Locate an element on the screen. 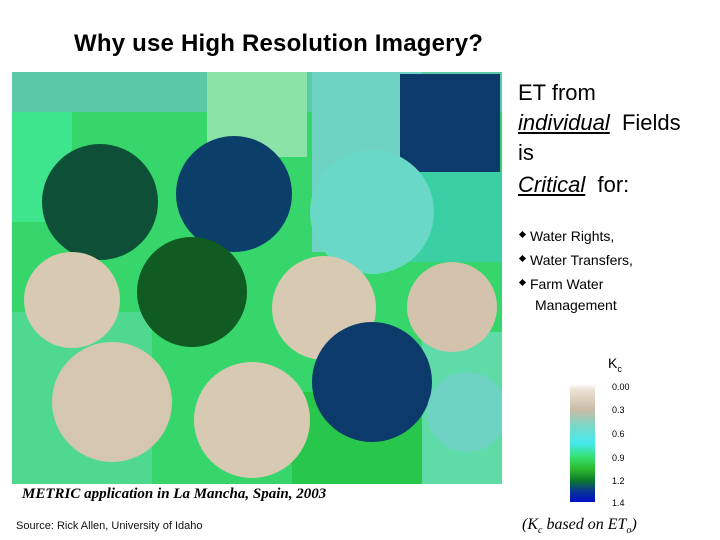 This screenshot has width=720, height=540. source-credit: Source: Rick Allen, University of Idaho is located at coordinates (109, 526).